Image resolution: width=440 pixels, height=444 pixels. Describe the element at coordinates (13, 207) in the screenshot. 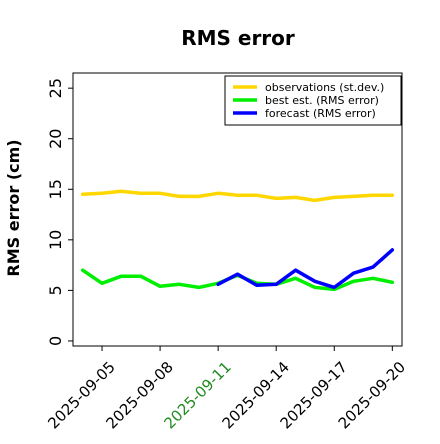

I see `y-axis-label: RMS error (cm)` at that location.